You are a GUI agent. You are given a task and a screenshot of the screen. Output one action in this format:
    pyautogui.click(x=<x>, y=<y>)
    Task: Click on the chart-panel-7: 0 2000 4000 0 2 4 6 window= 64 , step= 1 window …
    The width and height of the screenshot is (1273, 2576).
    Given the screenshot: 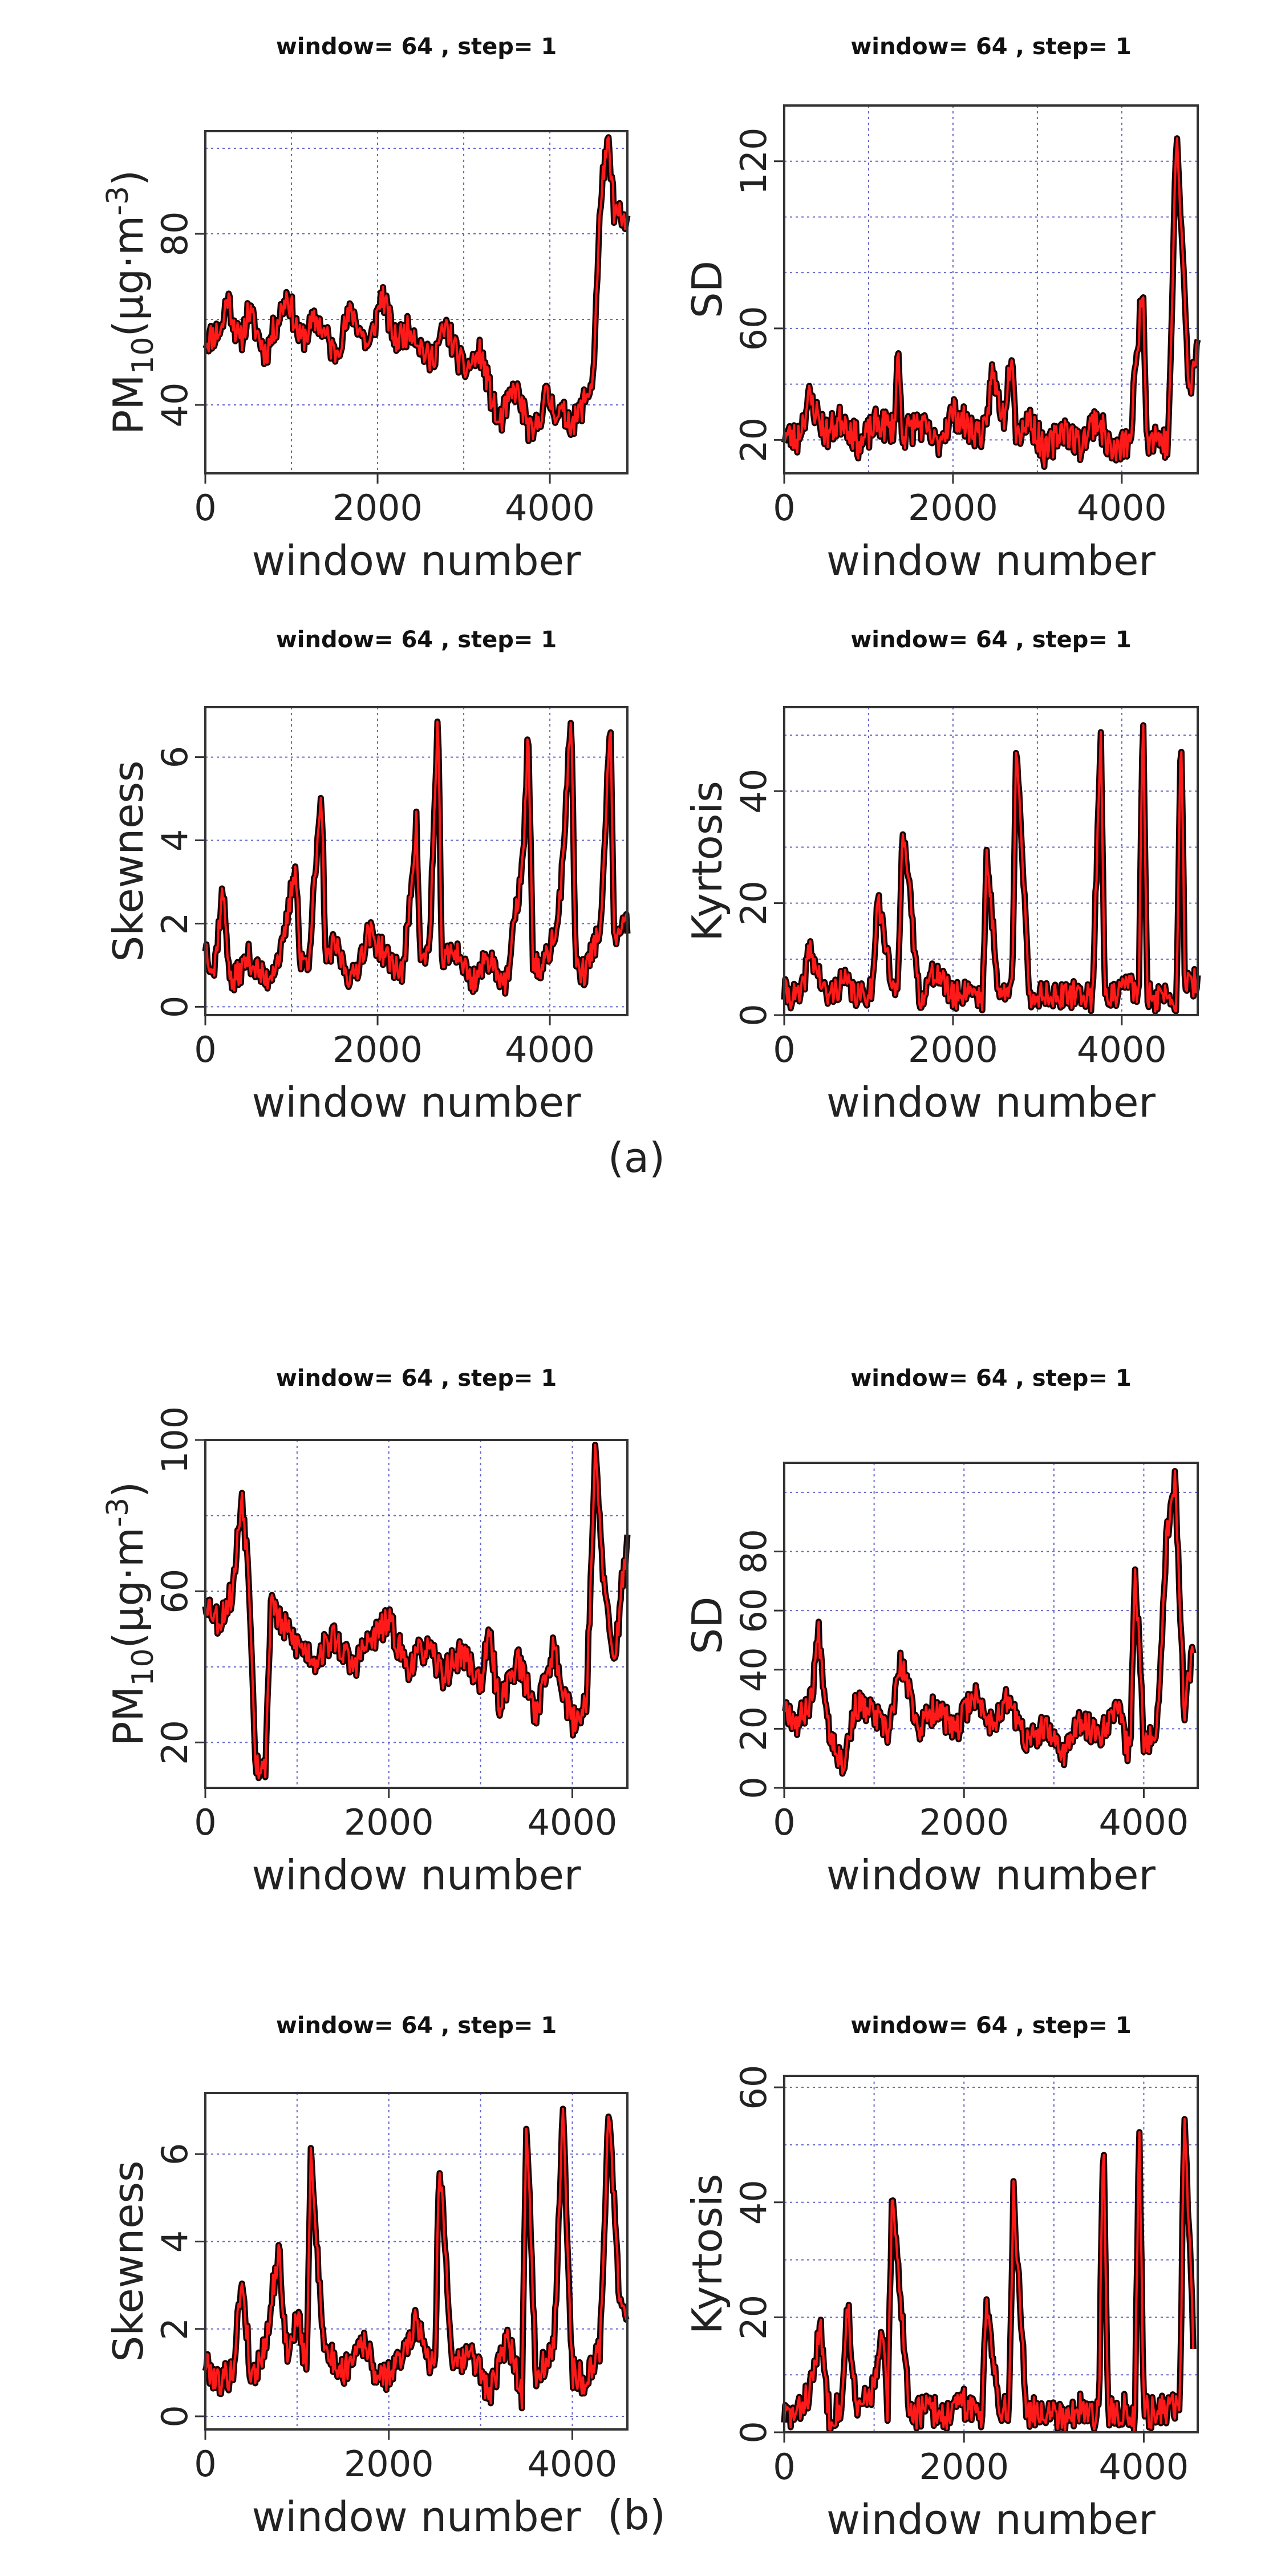 What is the action you would take?
    pyautogui.click(x=367, y=2277)
    